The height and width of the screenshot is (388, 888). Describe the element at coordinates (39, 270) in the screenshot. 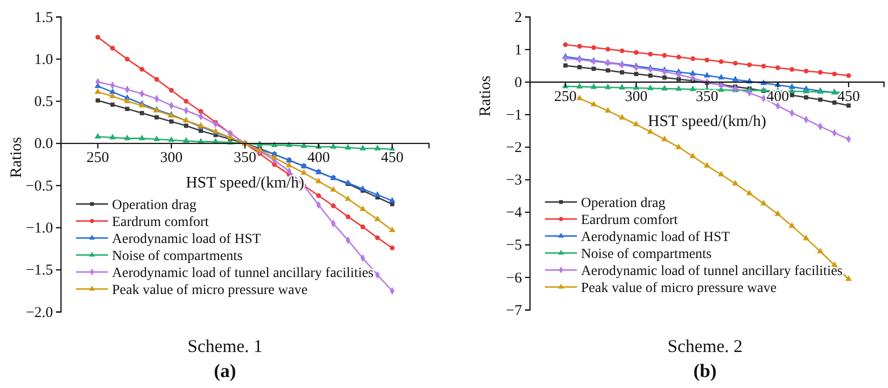

I see `y-tick-label: −1.5` at that location.